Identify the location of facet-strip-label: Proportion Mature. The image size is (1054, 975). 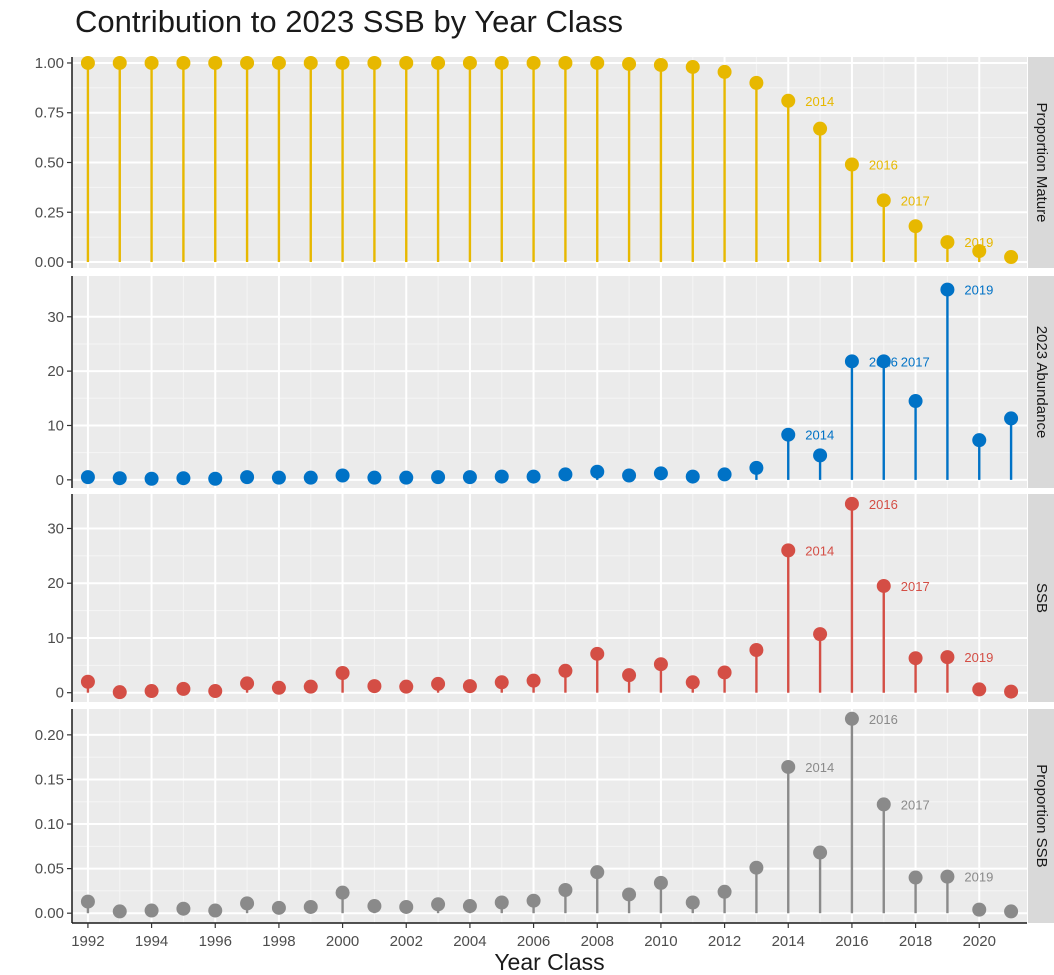
(1041, 162).